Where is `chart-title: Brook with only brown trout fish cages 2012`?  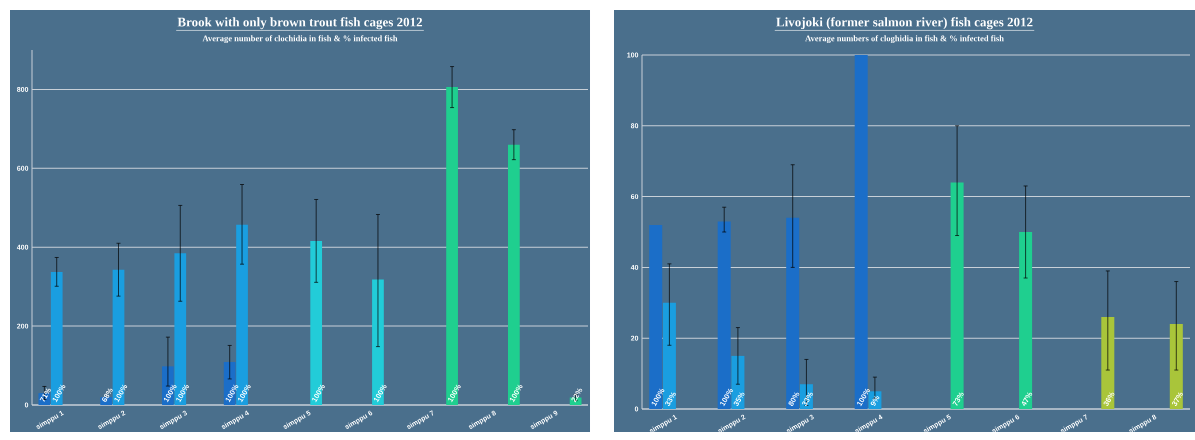
chart-title: Brook with only brown trout fish cages 2012 is located at coordinates (300, 23).